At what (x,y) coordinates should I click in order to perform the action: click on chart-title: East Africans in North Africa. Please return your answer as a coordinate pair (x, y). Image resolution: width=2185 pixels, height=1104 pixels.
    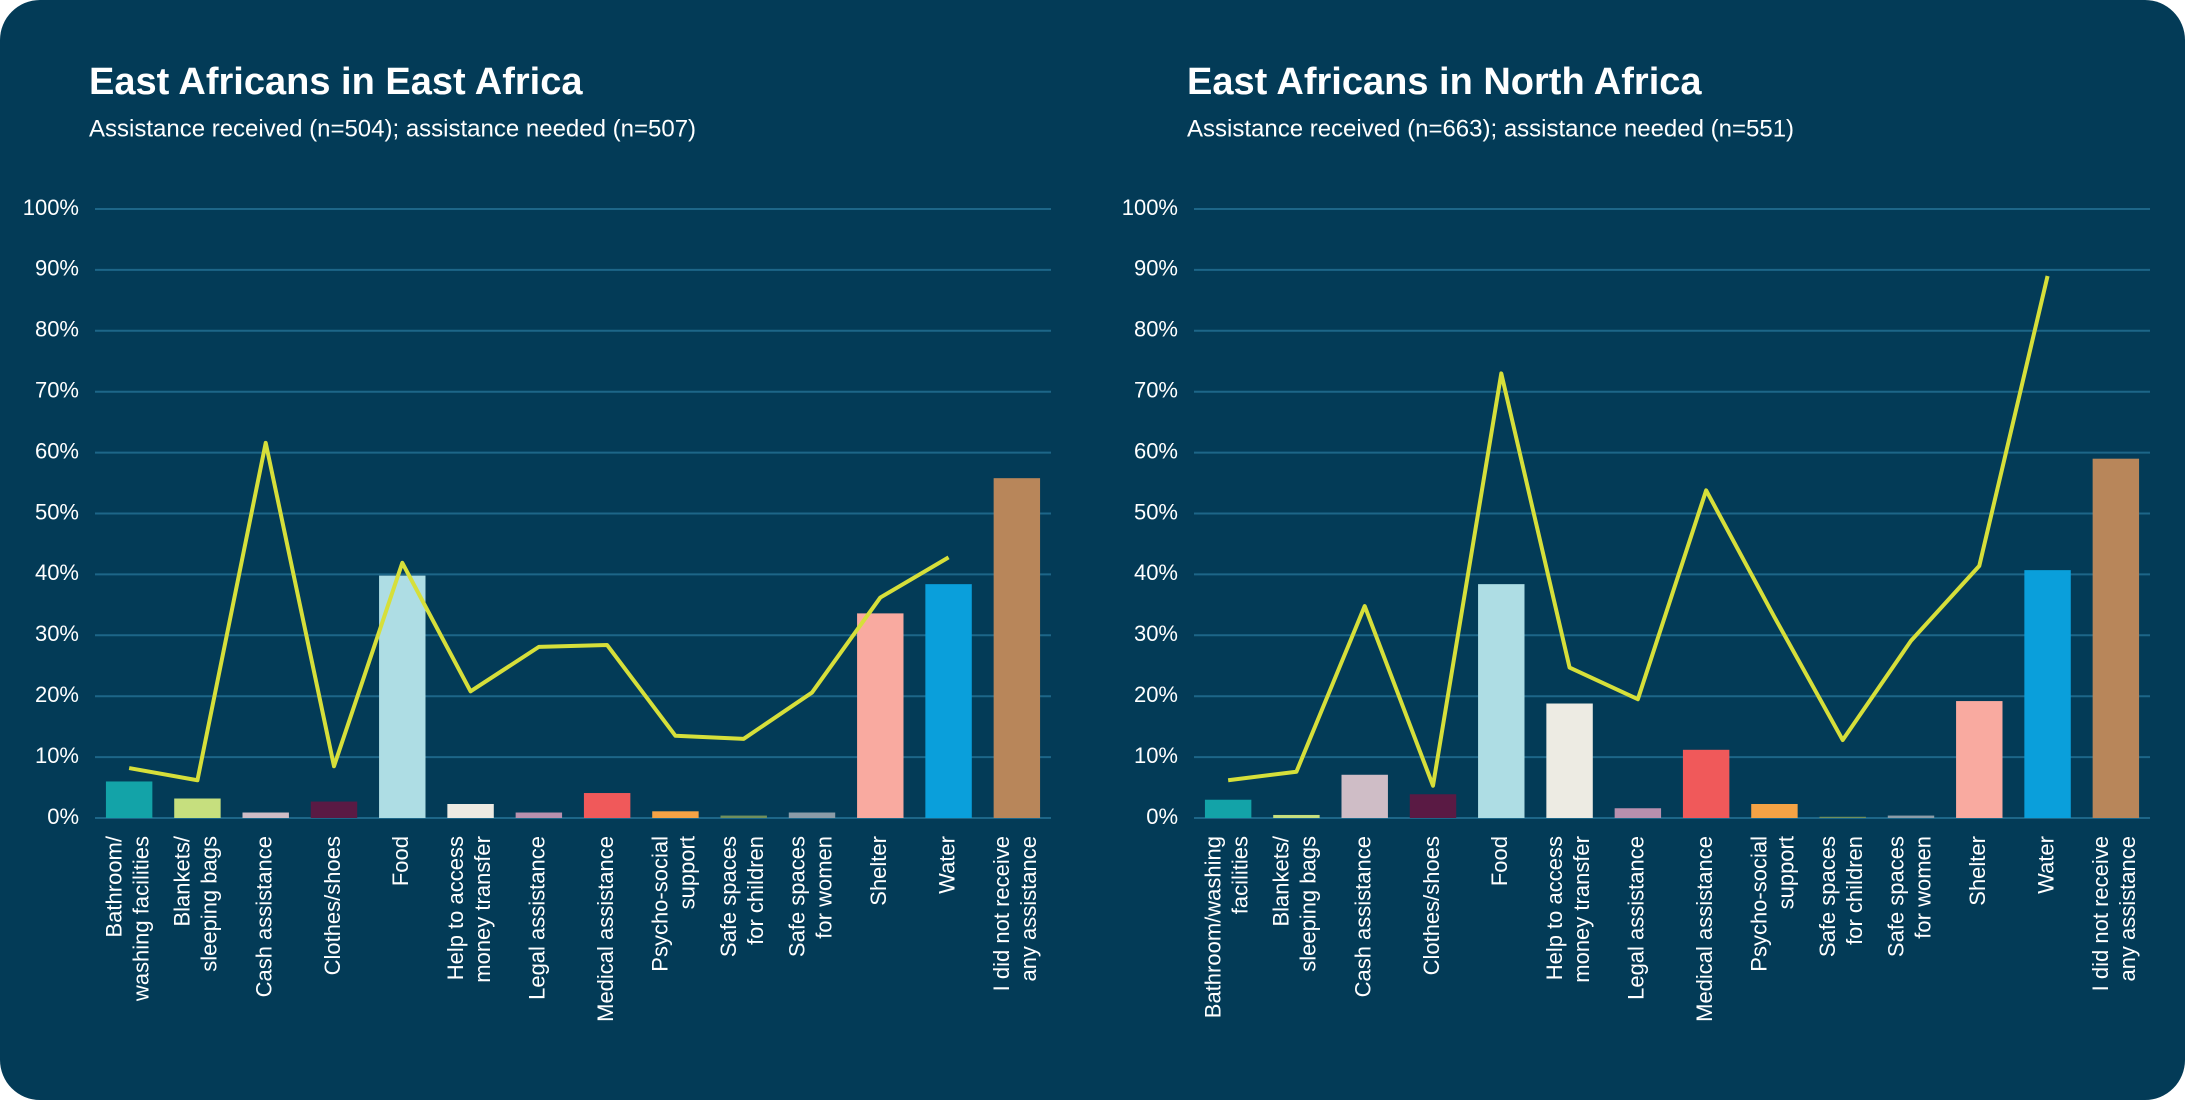
    Looking at the image, I should click on (1444, 82).